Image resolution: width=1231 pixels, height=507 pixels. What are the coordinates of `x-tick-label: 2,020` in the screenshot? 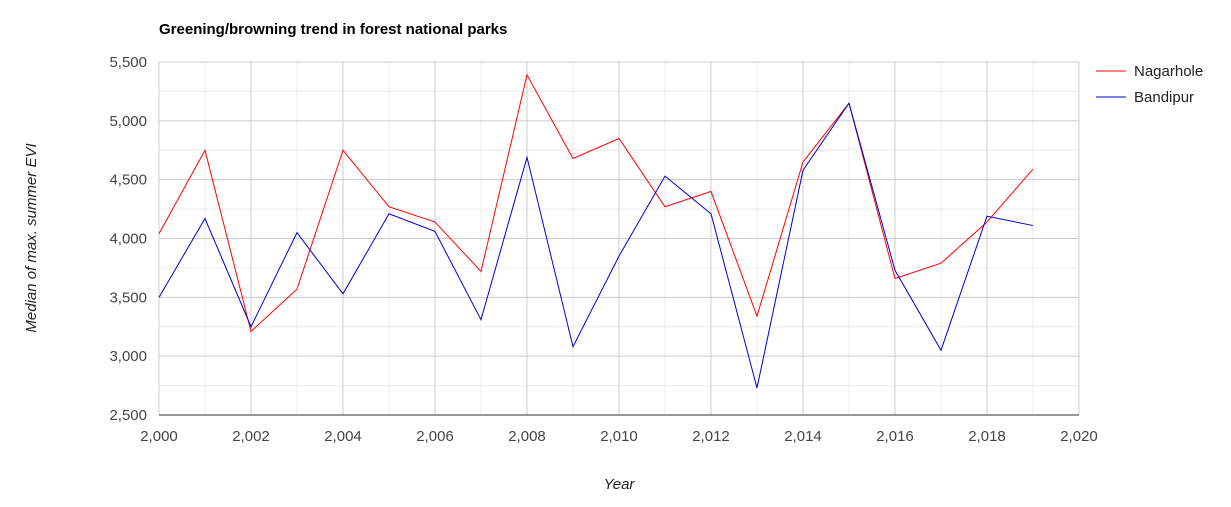 It's located at (1079, 436).